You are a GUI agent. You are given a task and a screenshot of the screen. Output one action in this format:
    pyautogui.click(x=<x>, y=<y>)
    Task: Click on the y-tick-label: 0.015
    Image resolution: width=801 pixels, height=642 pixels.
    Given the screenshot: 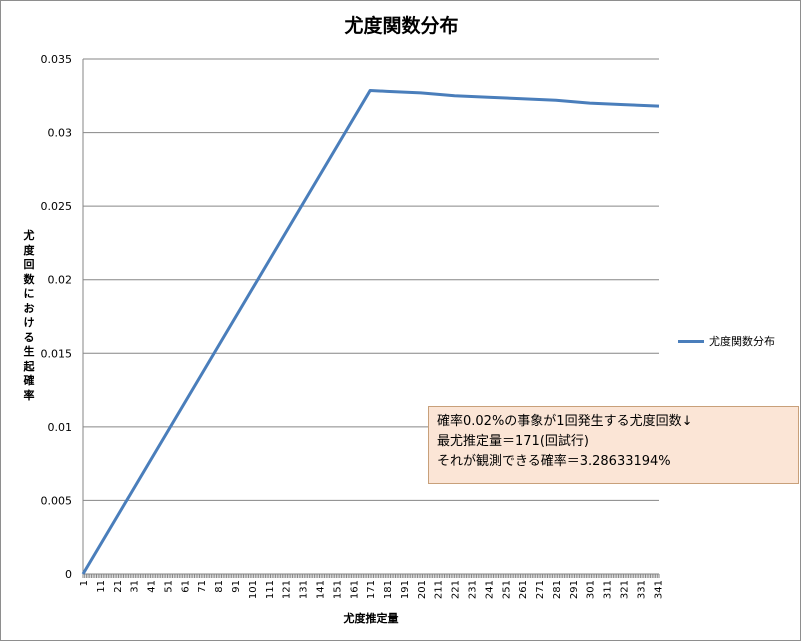 What is the action you would take?
    pyautogui.click(x=57, y=353)
    